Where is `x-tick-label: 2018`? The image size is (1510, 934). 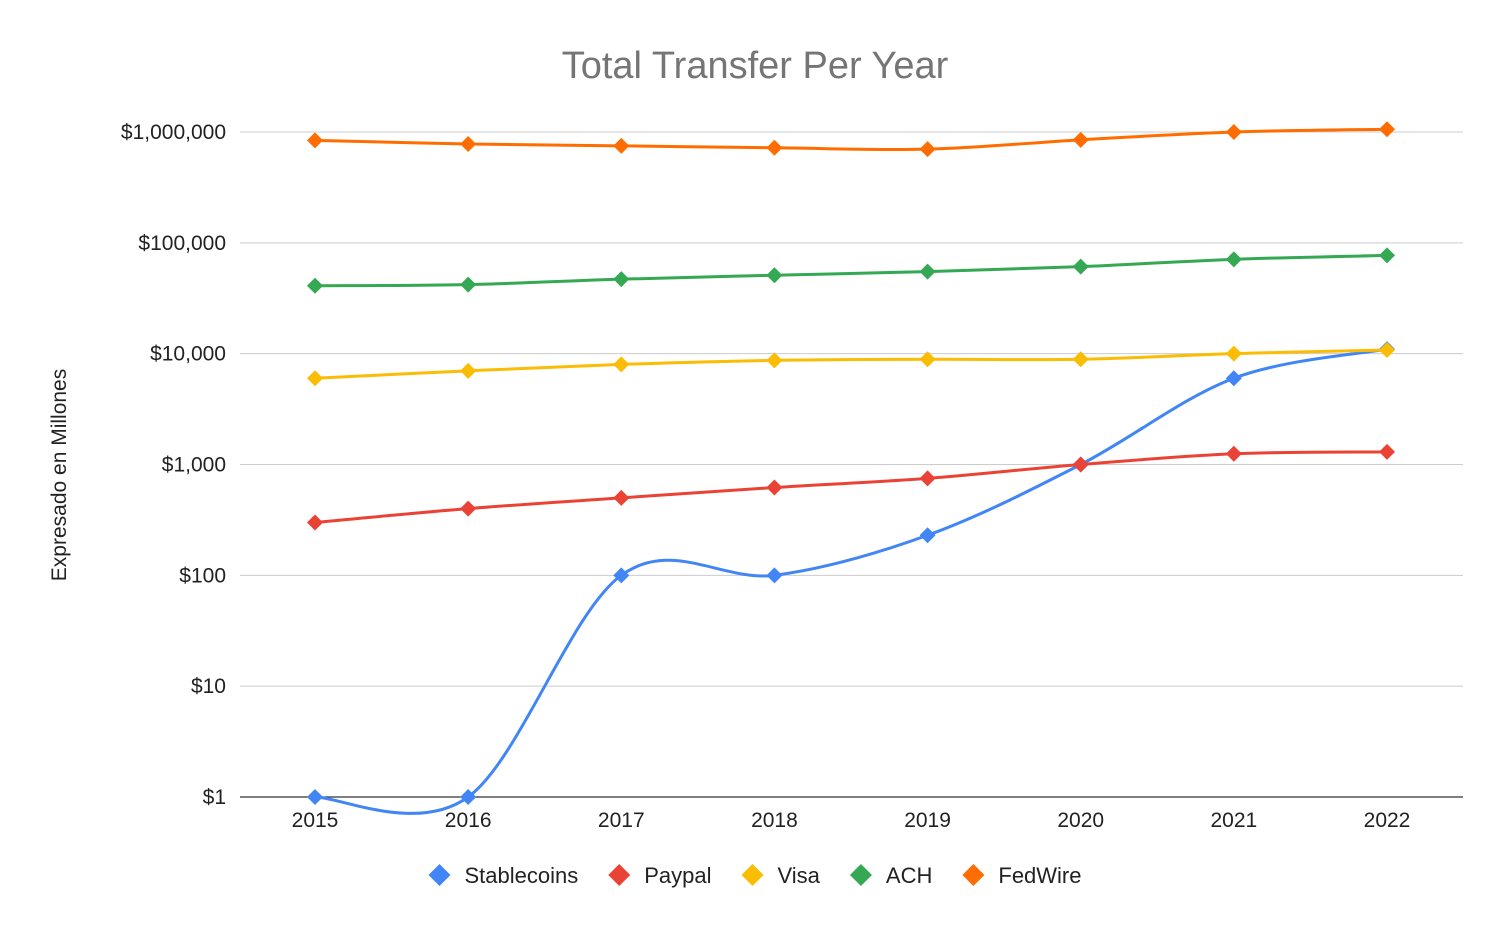
x-tick-label: 2018 is located at coordinates (774, 820).